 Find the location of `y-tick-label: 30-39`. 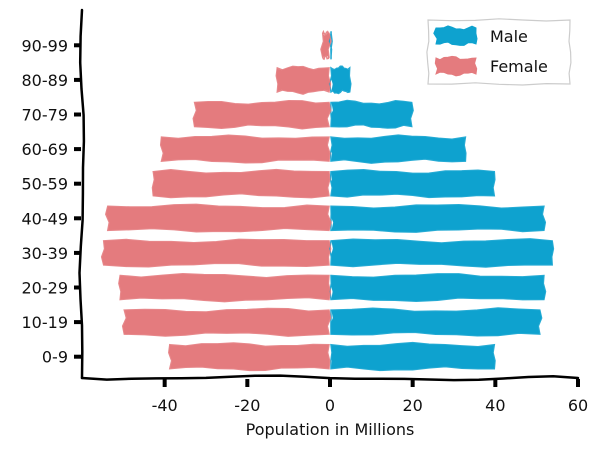

y-tick-label: 30-39 is located at coordinates (45, 253).